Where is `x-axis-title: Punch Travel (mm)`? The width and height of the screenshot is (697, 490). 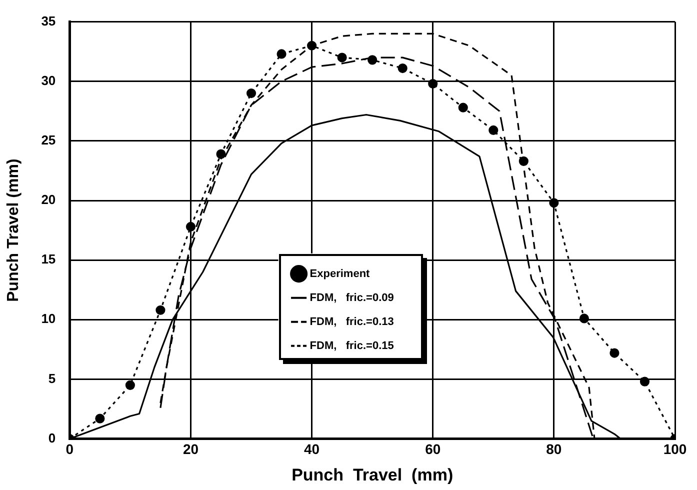
x-axis-title: Punch Travel (mm) is located at coordinates (373, 474).